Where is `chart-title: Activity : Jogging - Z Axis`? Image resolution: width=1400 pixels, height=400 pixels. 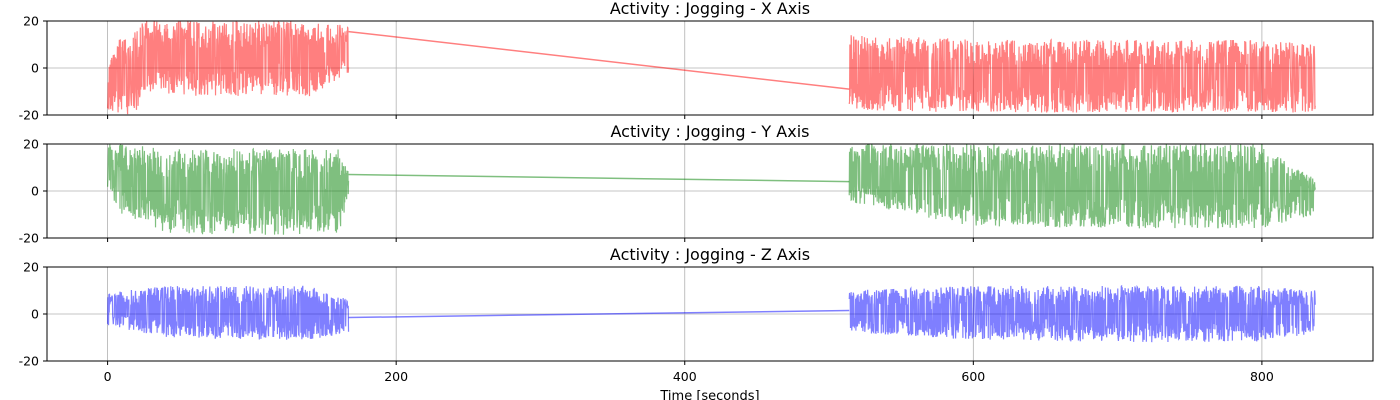 chart-title: Activity : Jogging - Z Axis is located at coordinates (710, 254).